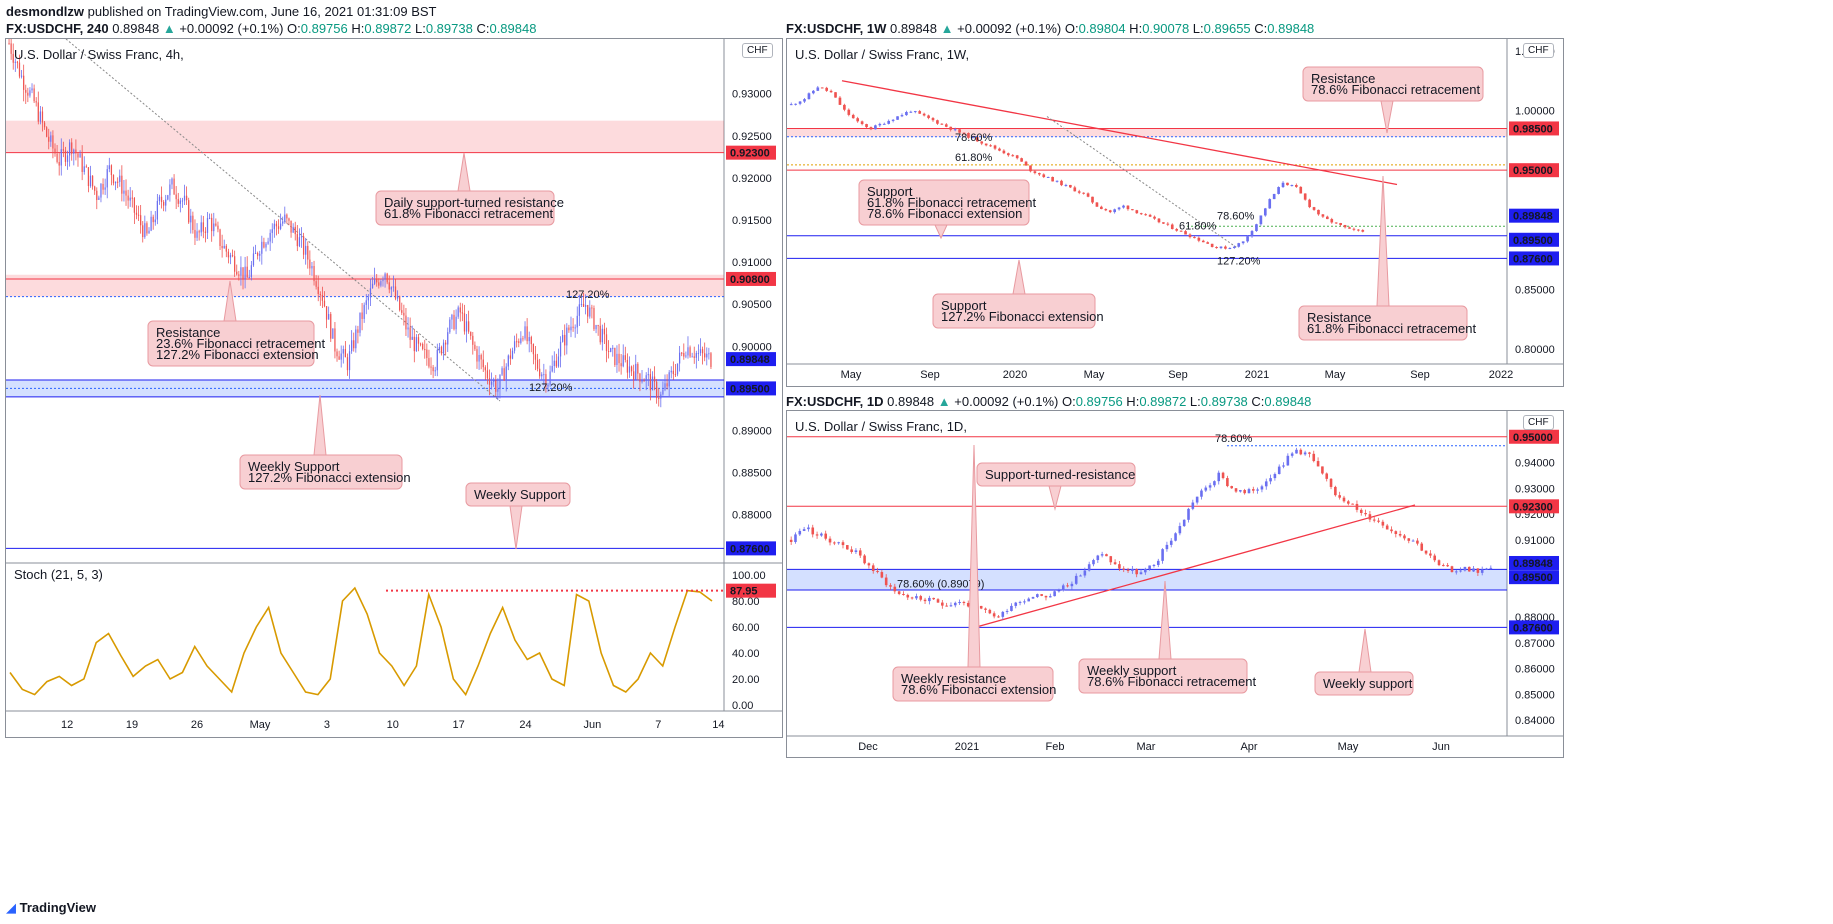 Image resolution: width=1833 pixels, height=924 pixels. I want to click on candles-1w, so click(1077, 167).